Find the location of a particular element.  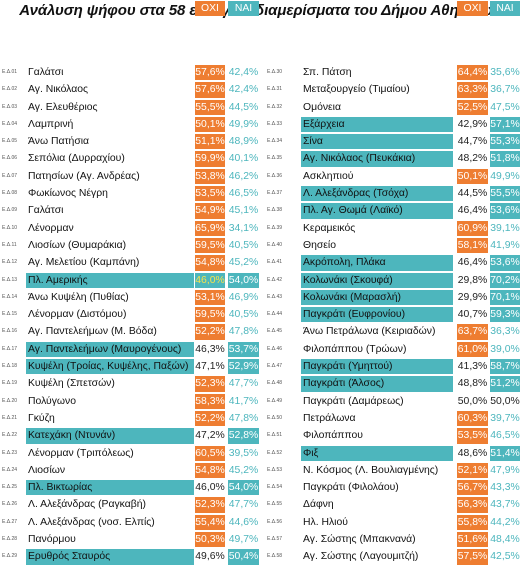

right-nai-header: ΝΑΙ is located at coordinates (505, 9).